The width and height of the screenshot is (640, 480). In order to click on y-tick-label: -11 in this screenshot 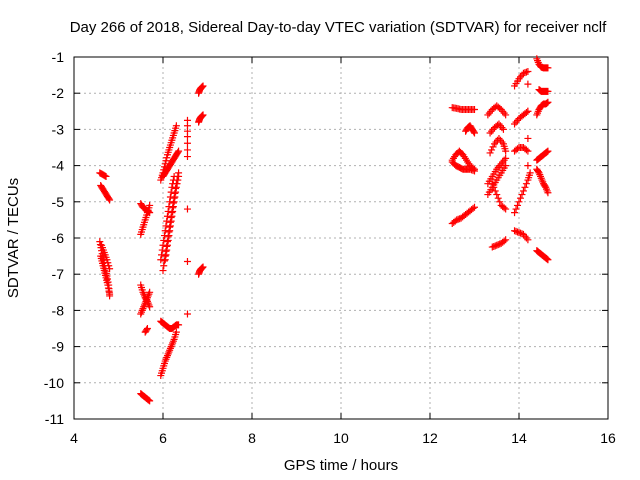, I will do `click(54, 419)`.